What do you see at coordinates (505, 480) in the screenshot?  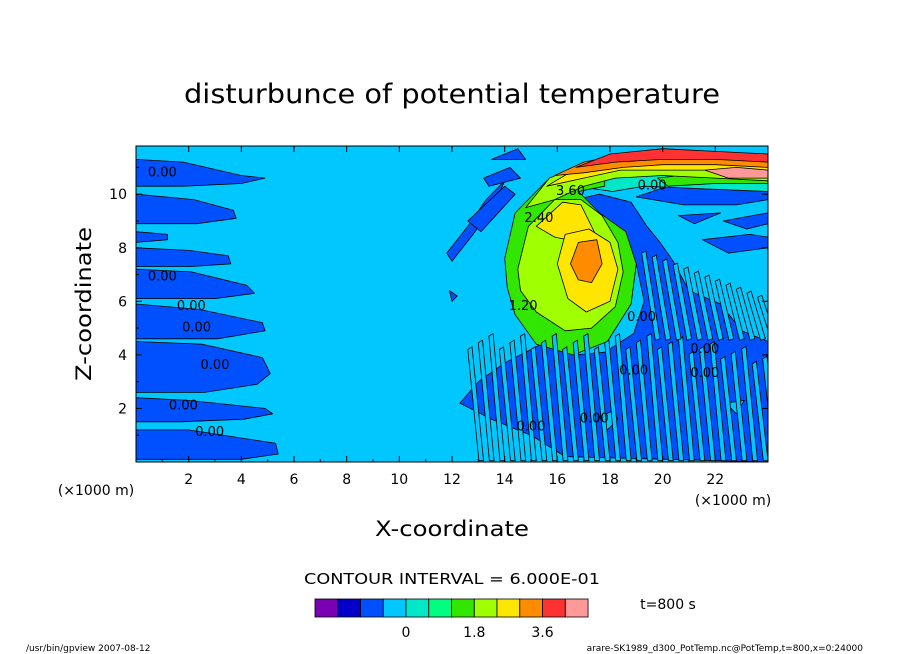 I see `x-tick-label: 14` at bounding box center [505, 480].